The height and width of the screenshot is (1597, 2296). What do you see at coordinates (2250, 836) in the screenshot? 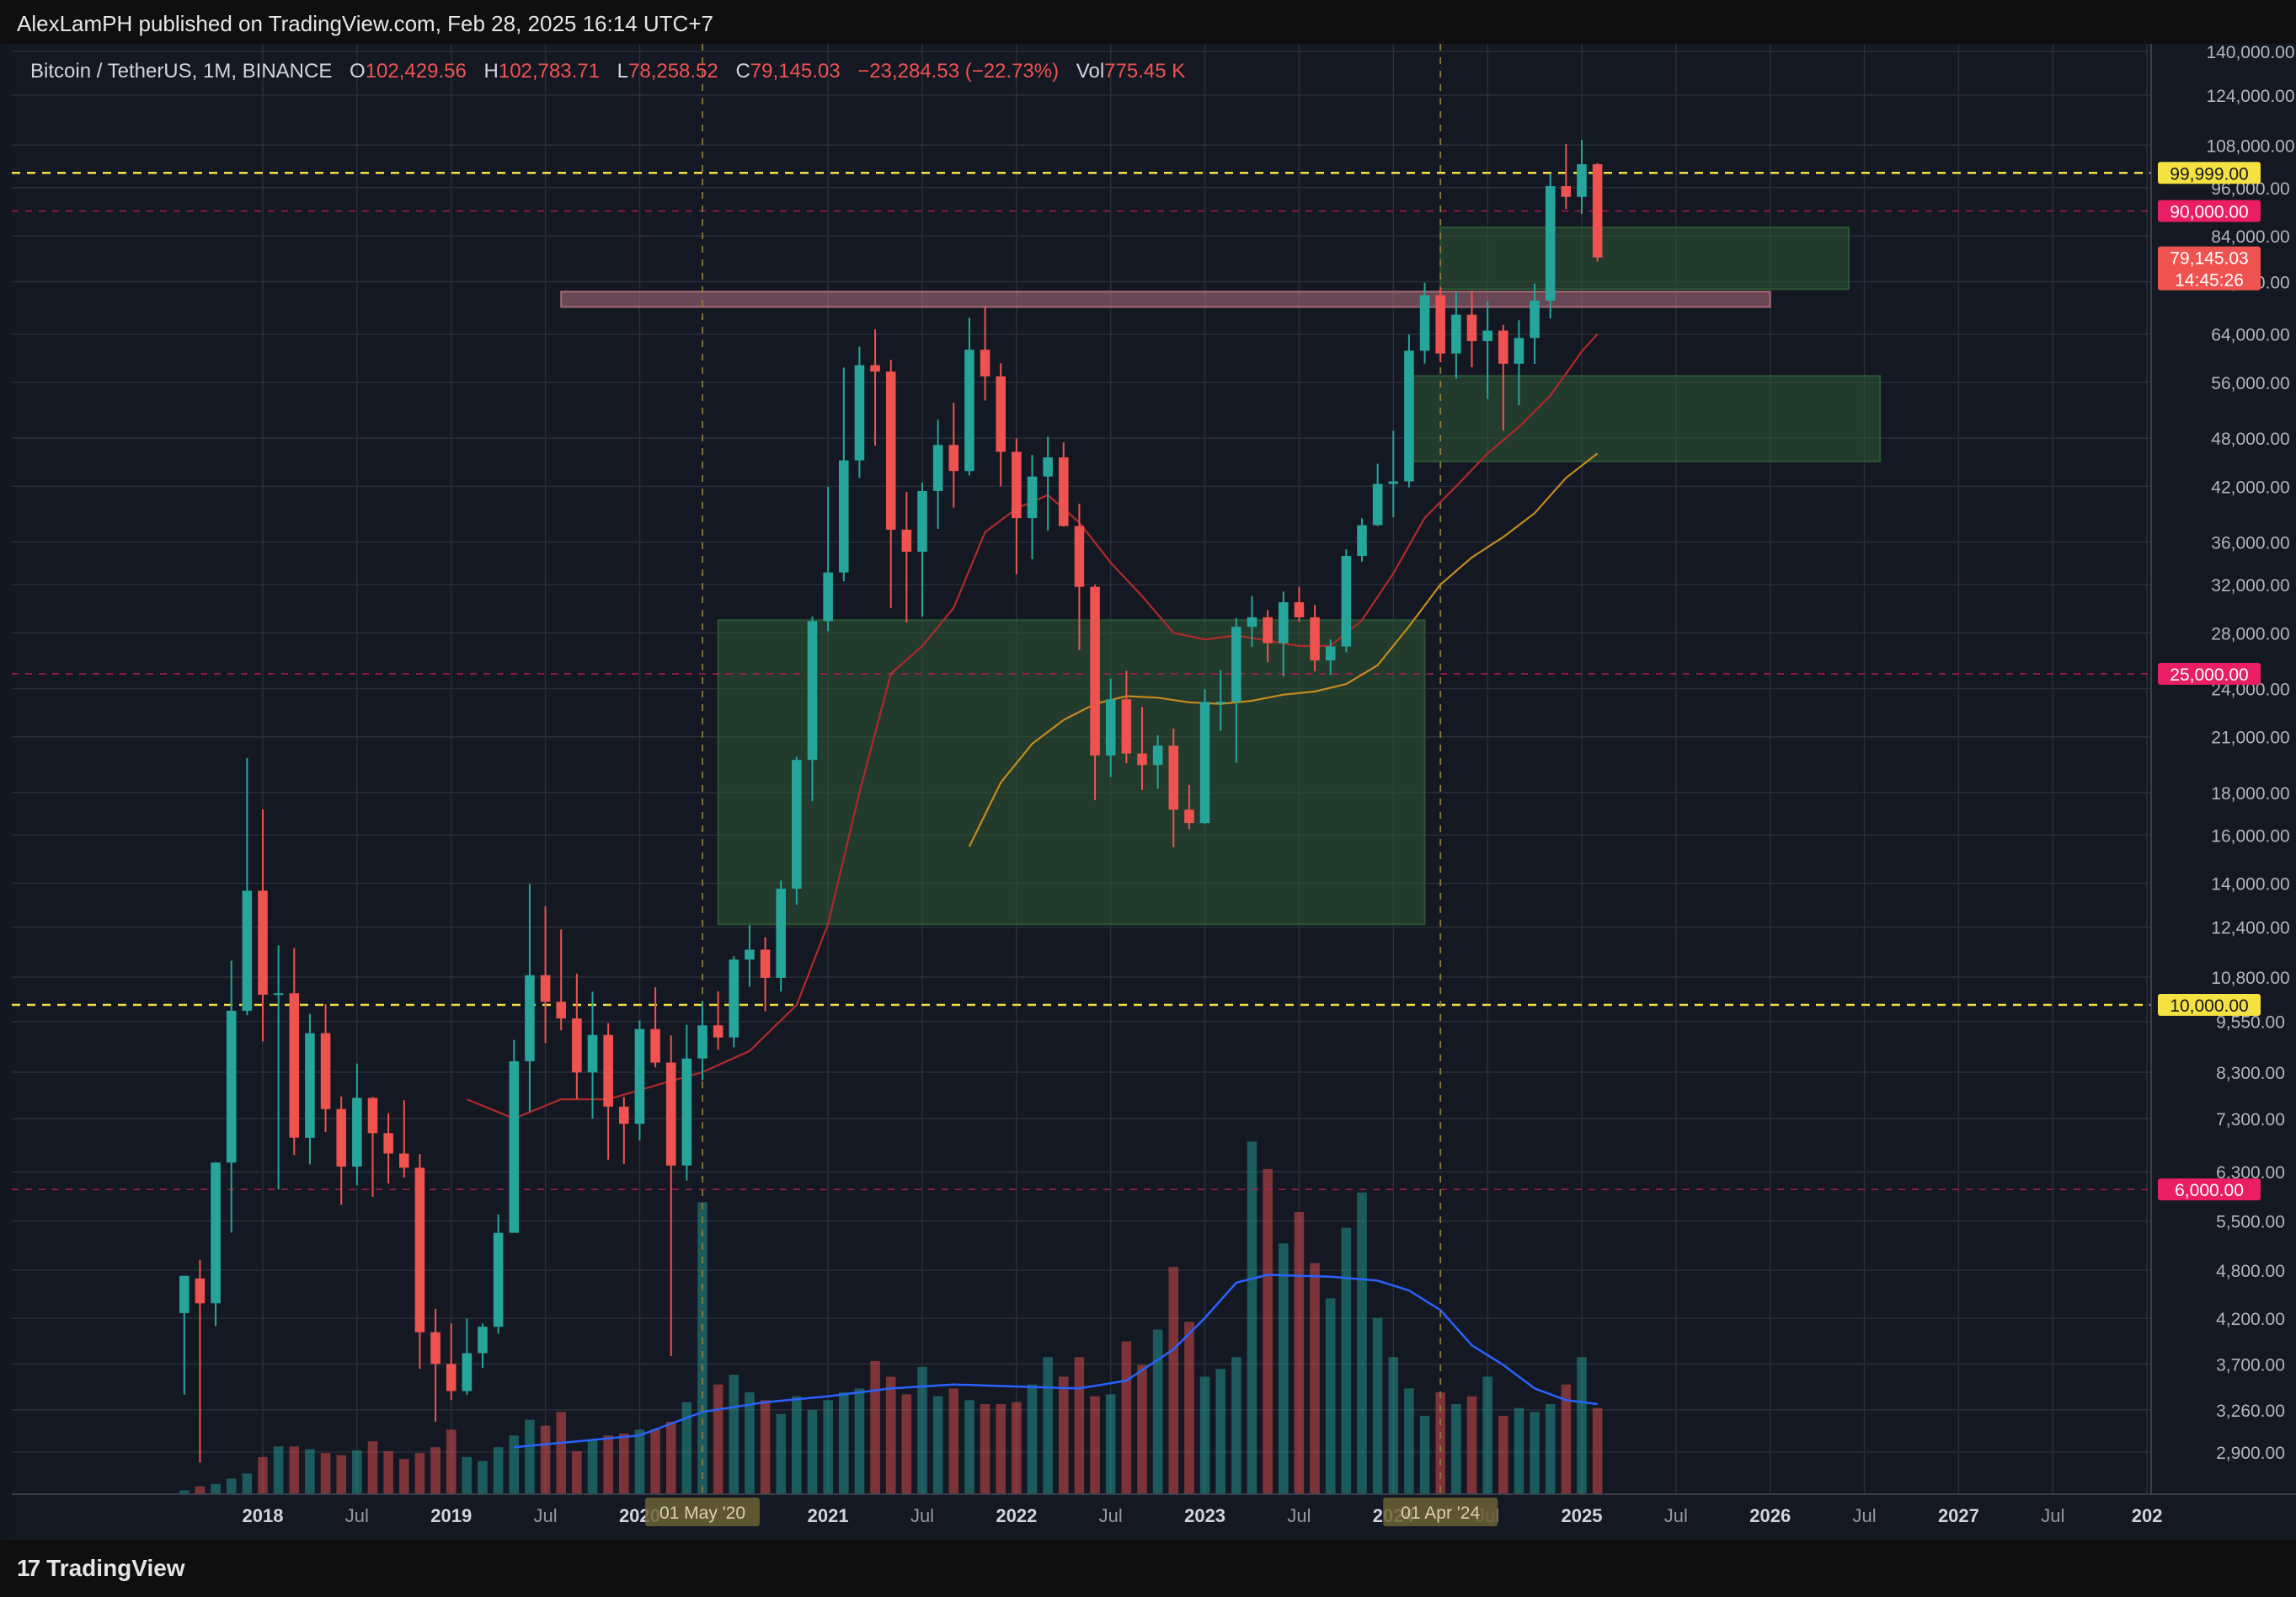
I see `price-tick-label: 16,000.00` at bounding box center [2250, 836].